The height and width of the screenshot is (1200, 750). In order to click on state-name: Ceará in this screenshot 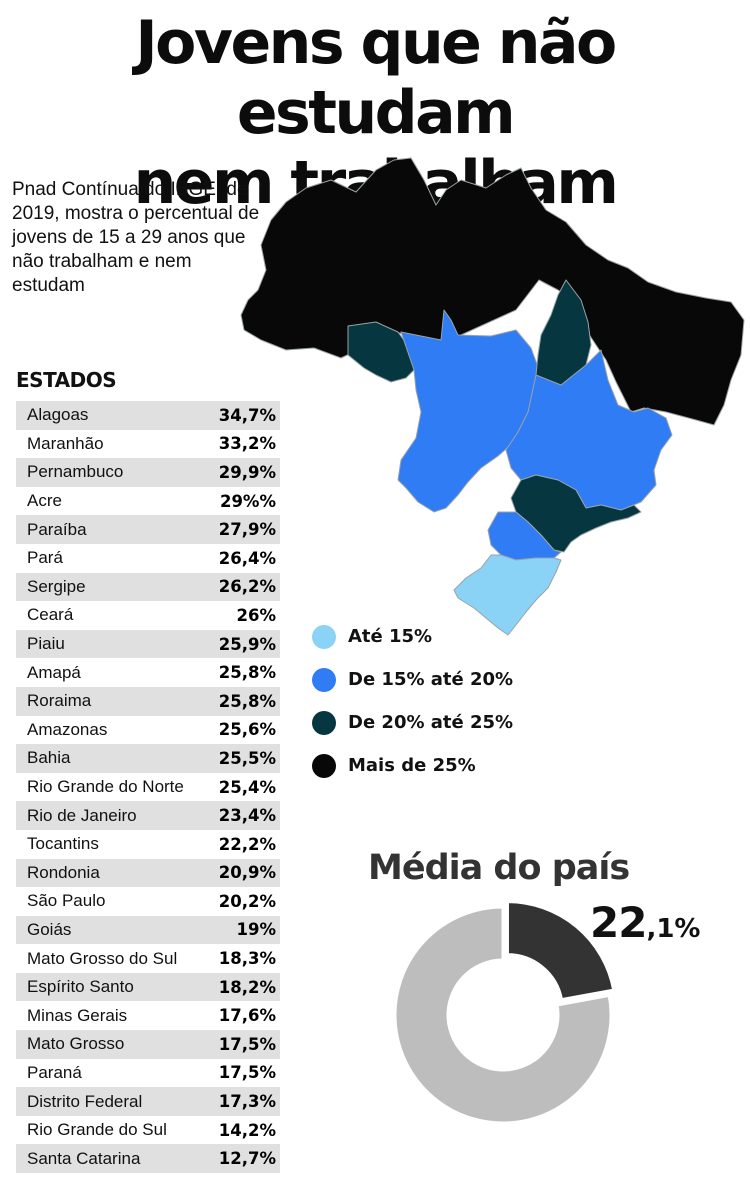, I will do `click(50, 615)`.